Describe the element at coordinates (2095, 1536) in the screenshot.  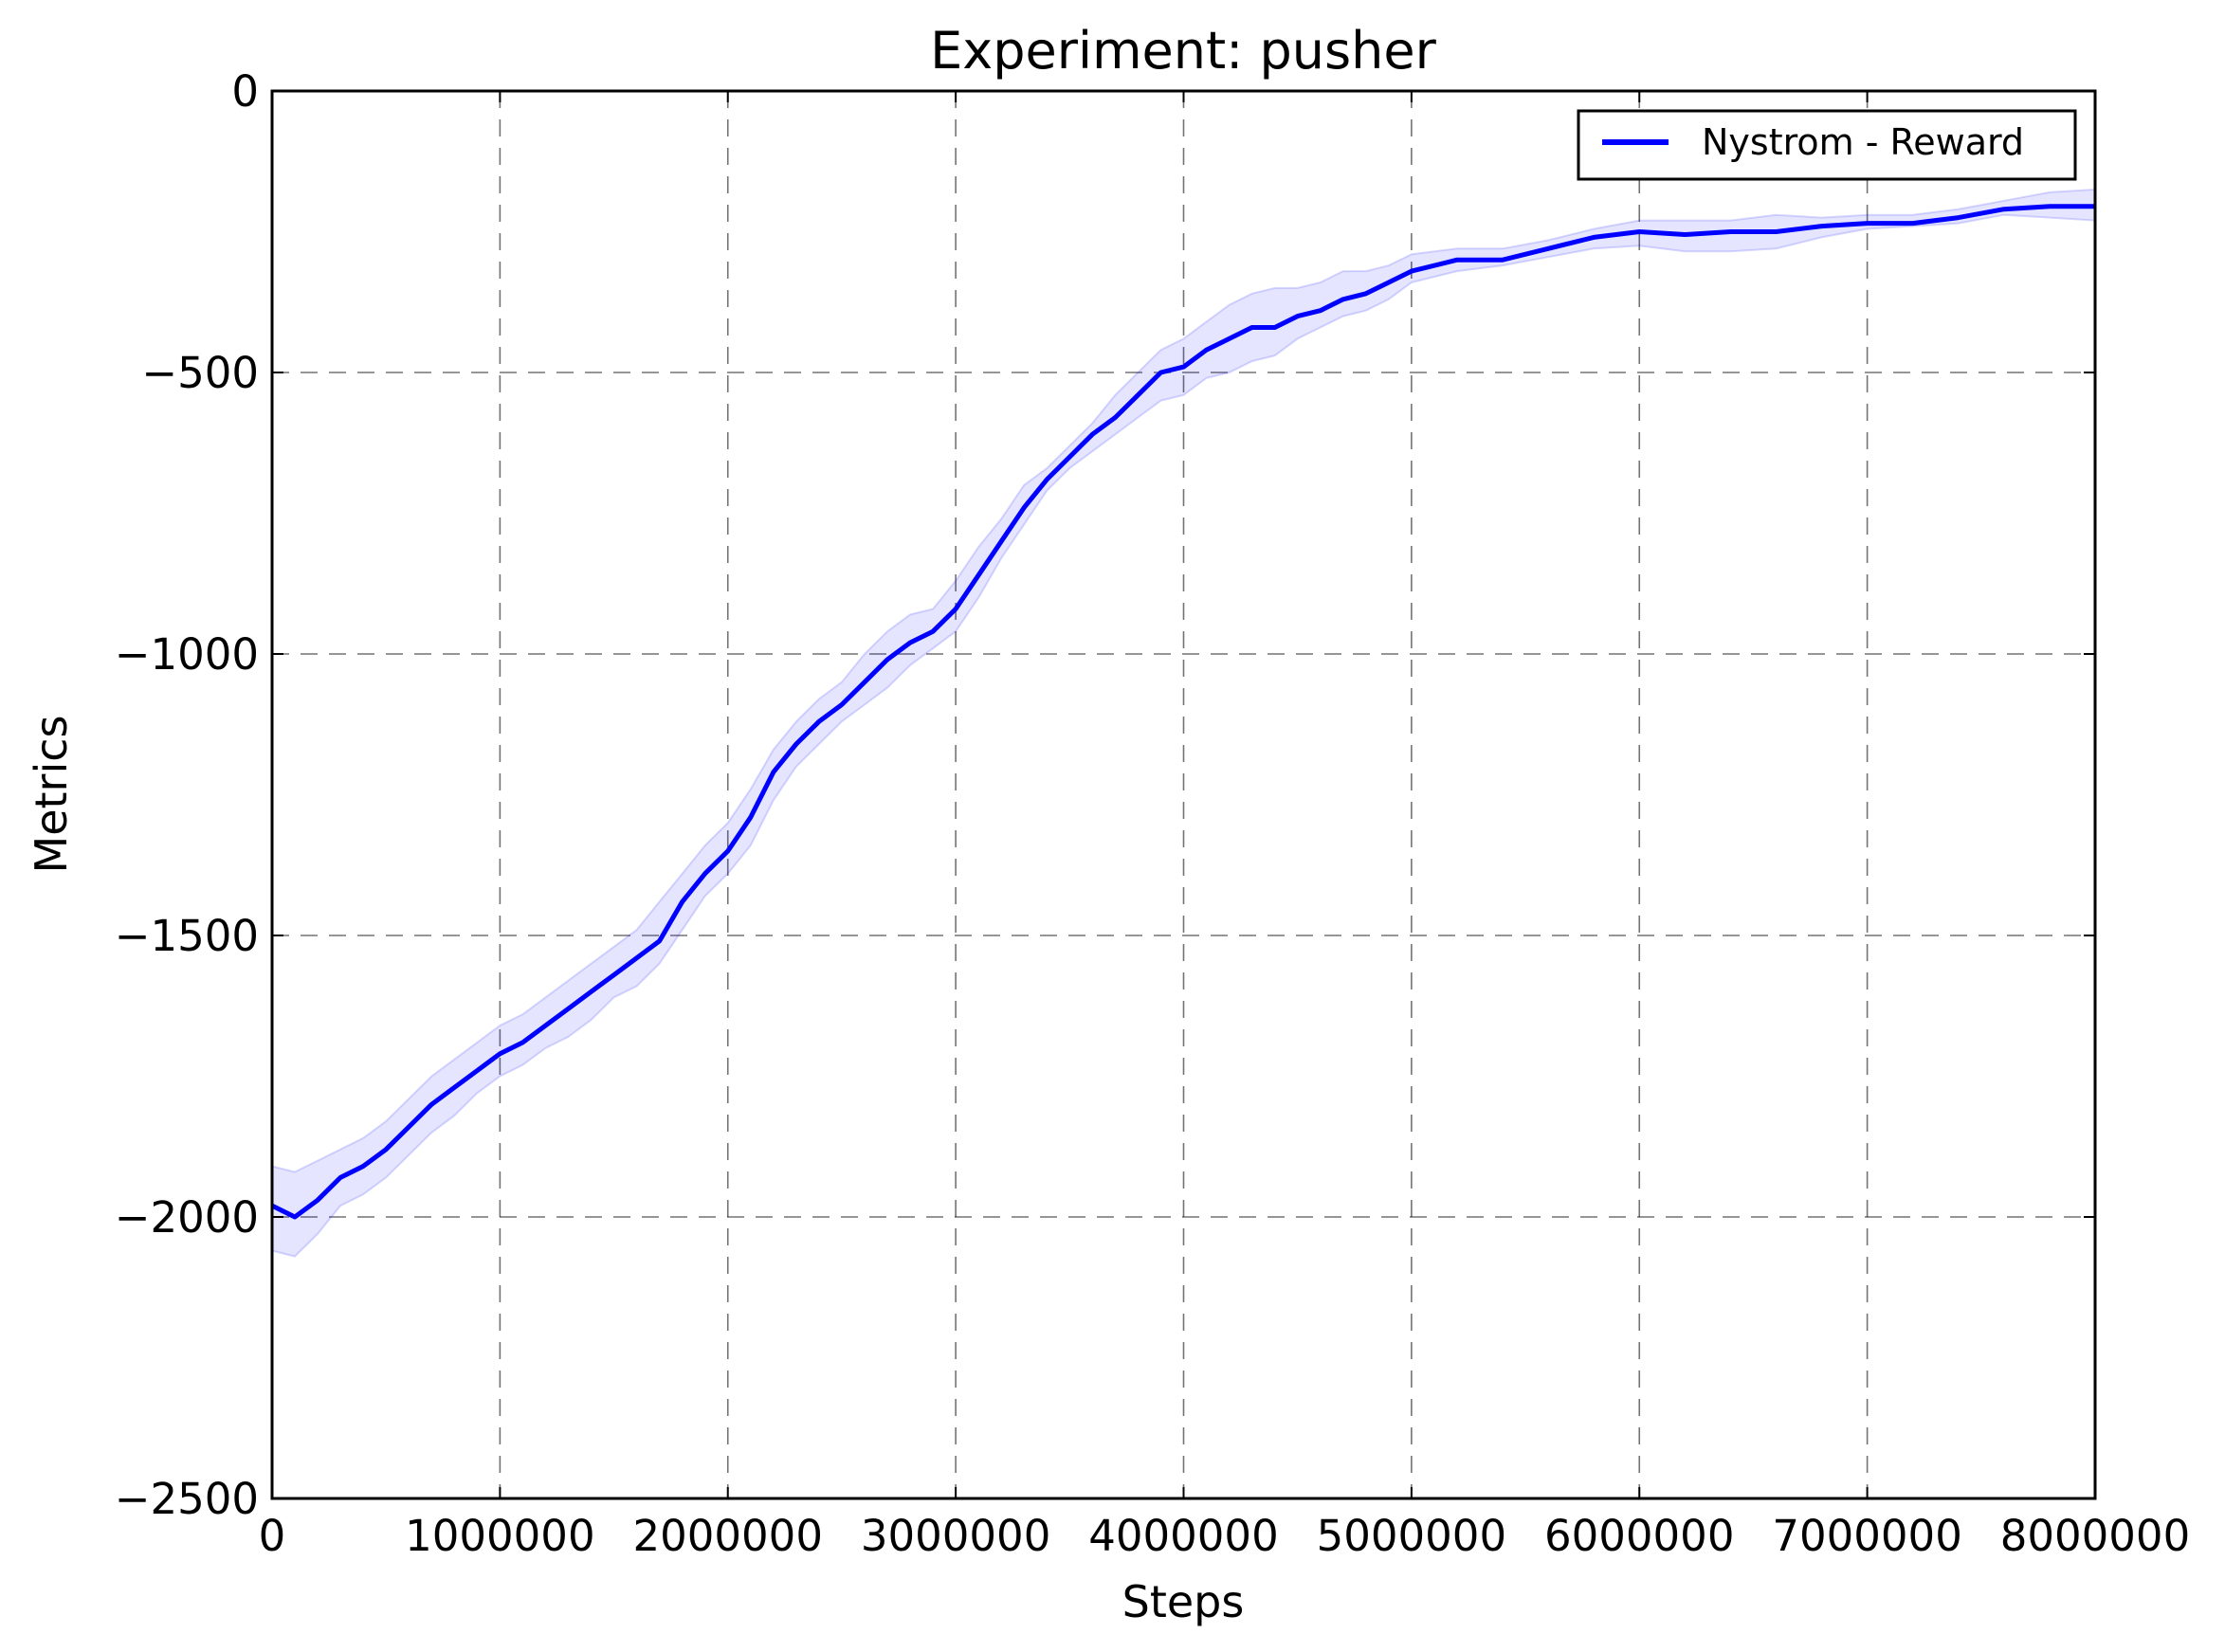
I see `x-tick-label: 8000000` at that location.